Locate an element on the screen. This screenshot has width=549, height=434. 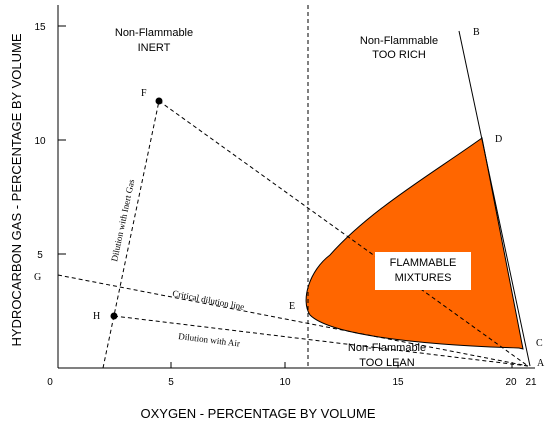
too-rich-region-label-line1: Non-Flammable is located at coordinates (399, 41).